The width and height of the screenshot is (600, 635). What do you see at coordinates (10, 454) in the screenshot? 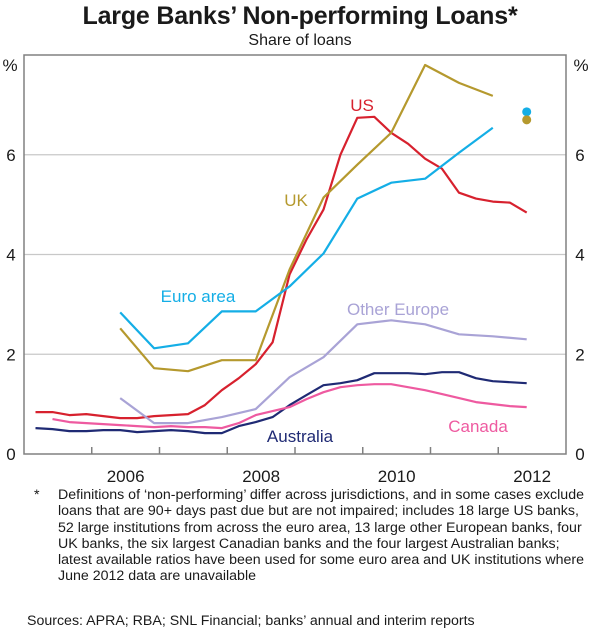
I see `y-tick-label-left: 0` at bounding box center [10, 454].